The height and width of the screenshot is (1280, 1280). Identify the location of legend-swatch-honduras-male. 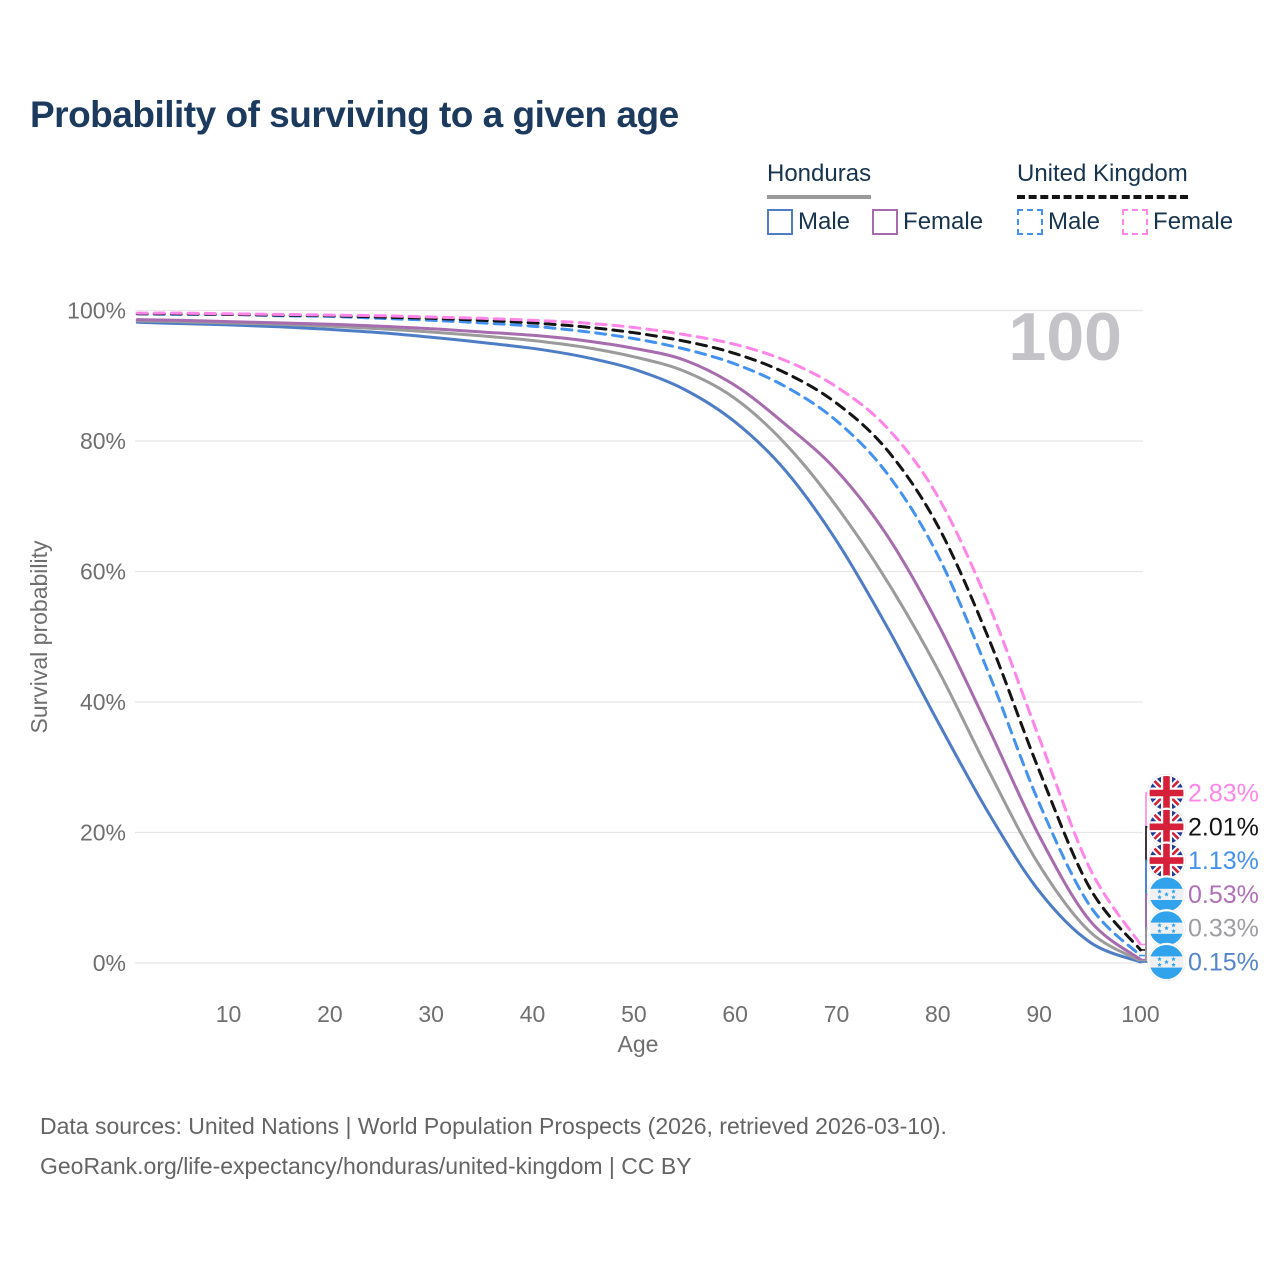
(780, 222).